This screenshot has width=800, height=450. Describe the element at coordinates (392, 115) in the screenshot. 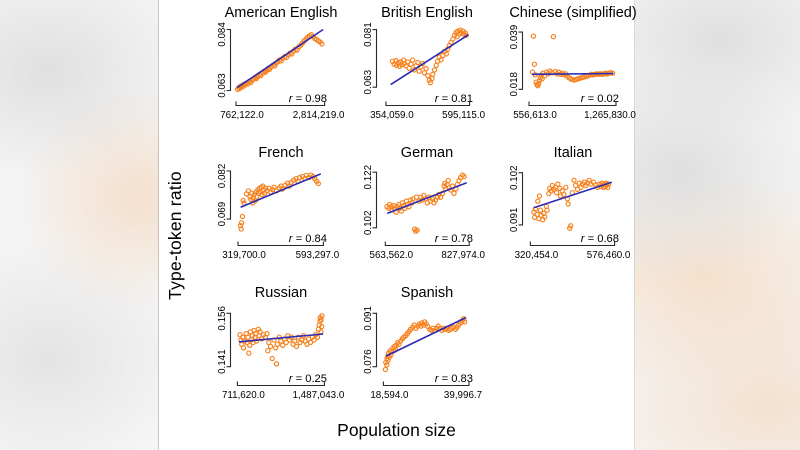

I see `x-tick-label: 354,059.0` at that location.